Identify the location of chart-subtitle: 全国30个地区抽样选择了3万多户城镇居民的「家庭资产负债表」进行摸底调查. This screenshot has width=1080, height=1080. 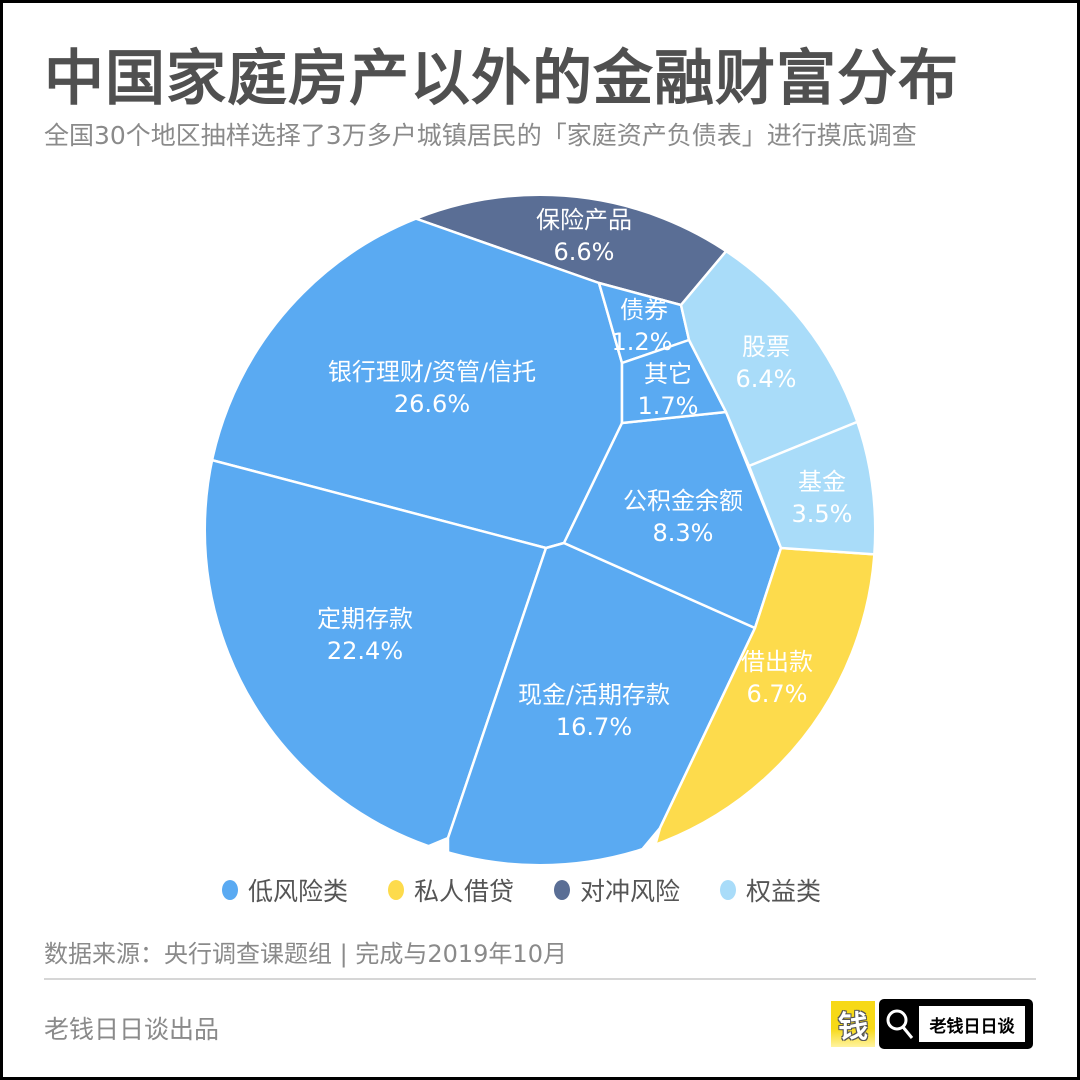
(480, 135).